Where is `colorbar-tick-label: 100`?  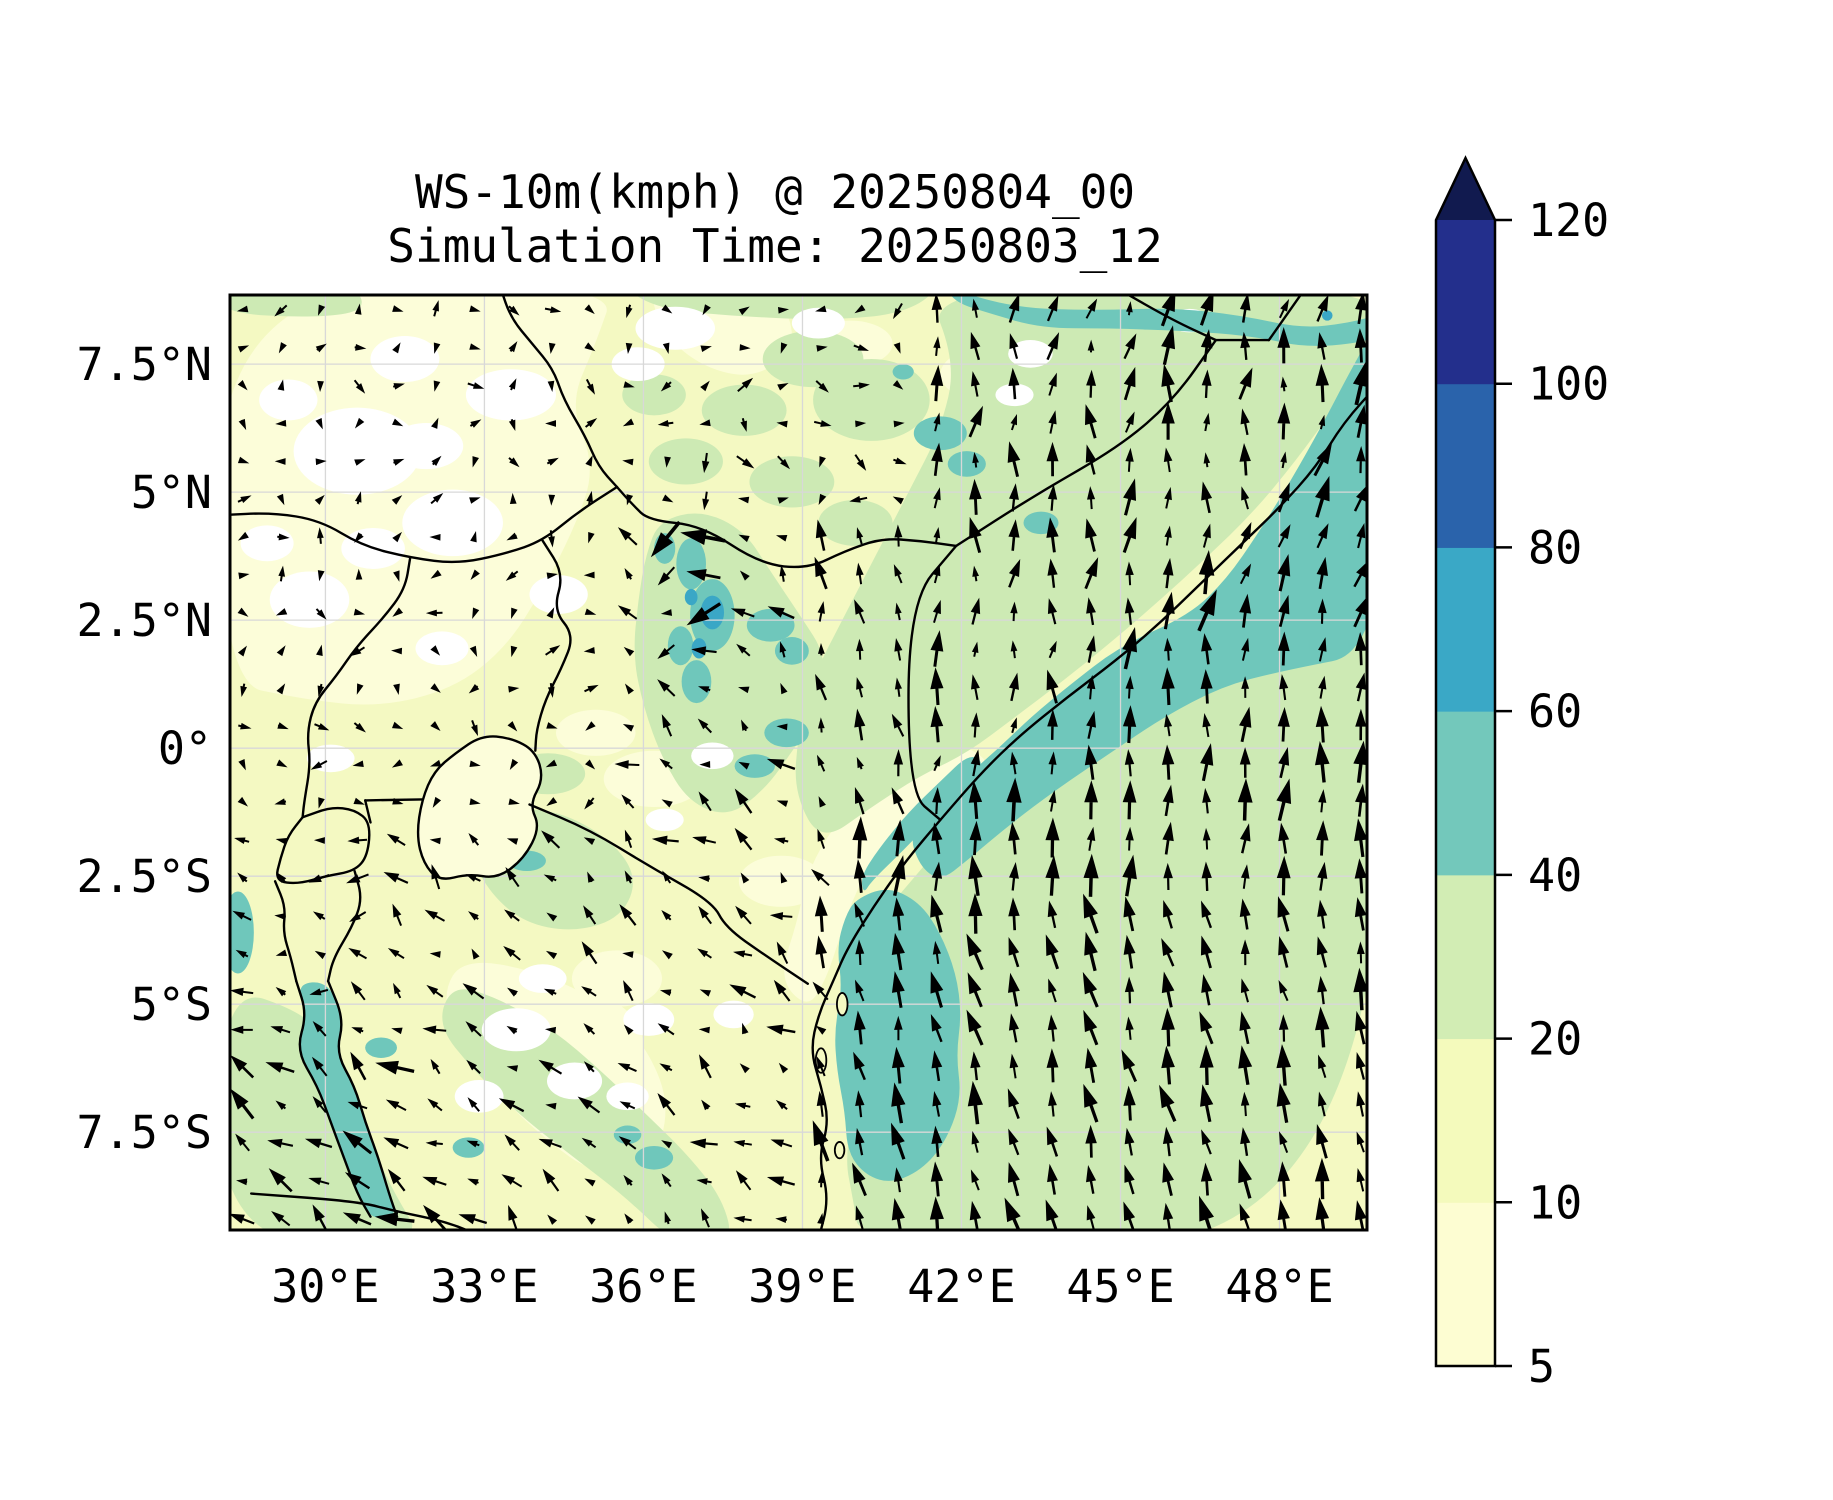 colorbar-tick-label: 100 is located at coordinates (1568, 384).